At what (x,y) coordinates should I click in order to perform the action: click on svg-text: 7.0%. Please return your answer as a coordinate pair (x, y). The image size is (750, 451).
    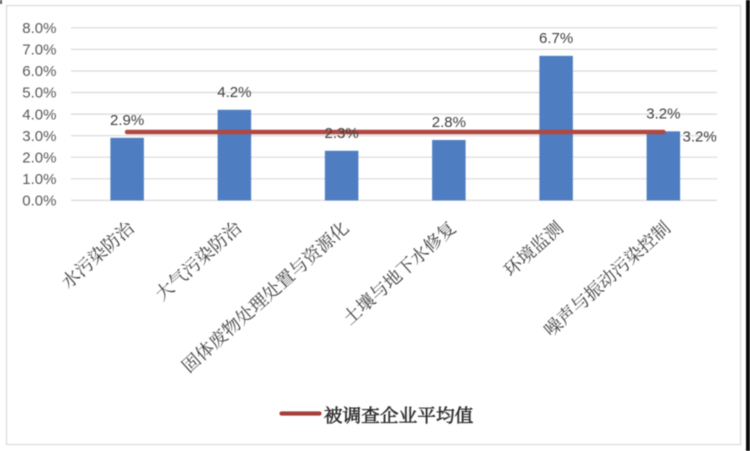
    Looking at the image, I should click on (39, 50).